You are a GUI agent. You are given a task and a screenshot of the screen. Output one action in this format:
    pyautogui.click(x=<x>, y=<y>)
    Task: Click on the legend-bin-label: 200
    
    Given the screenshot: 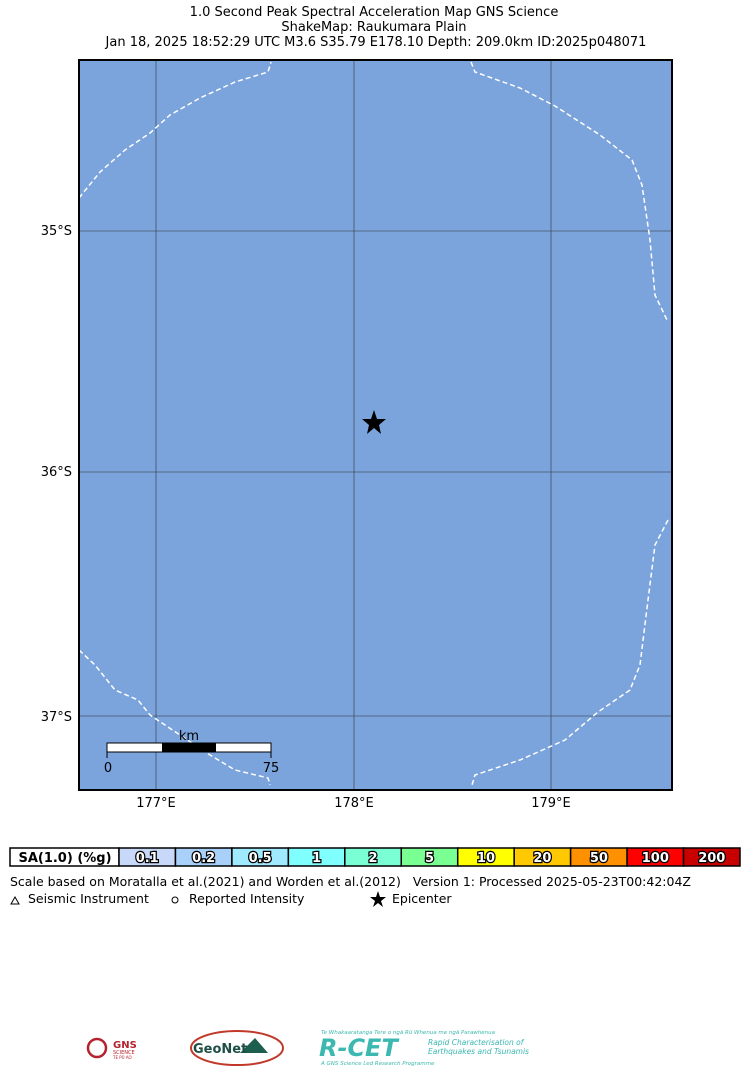 What is the action you would take?
    pyautogui.click(x=711, y=858)
    